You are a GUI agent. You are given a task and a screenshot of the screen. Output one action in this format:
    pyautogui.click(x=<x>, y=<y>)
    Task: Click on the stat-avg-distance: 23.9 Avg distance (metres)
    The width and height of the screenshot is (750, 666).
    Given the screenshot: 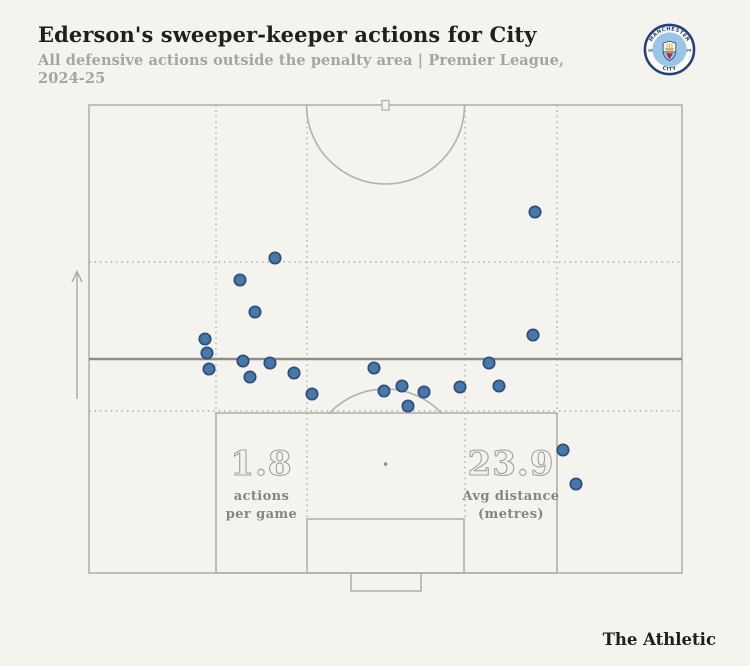 What is the action you would take?
    pyautogui.click(x=511, y=482)
    